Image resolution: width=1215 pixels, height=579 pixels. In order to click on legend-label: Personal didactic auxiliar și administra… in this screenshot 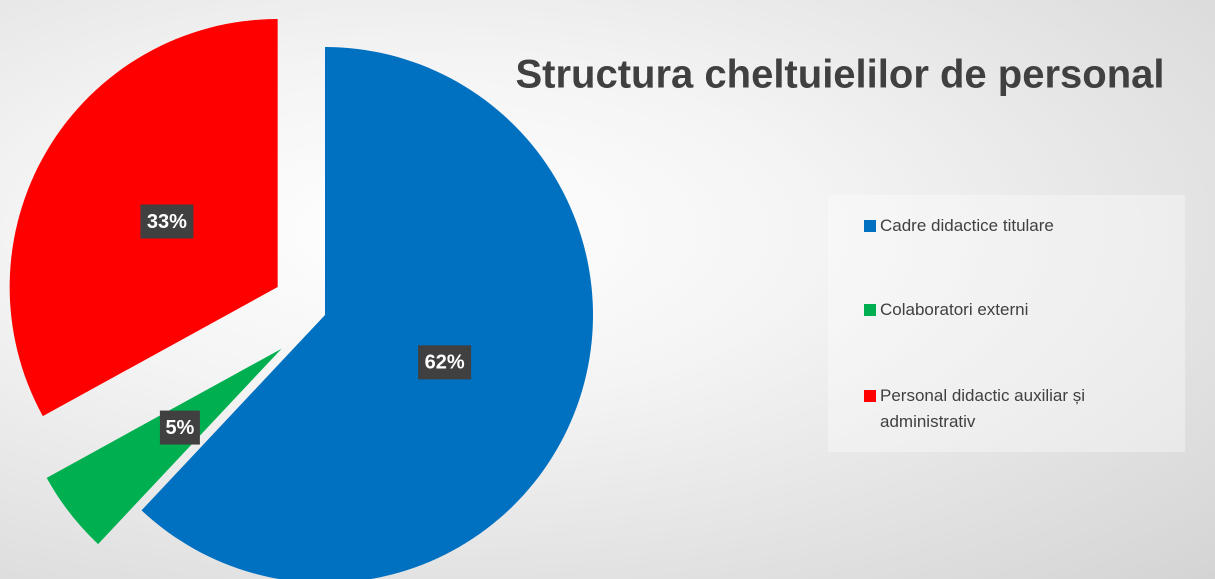, I will do `click(983, 408)`.